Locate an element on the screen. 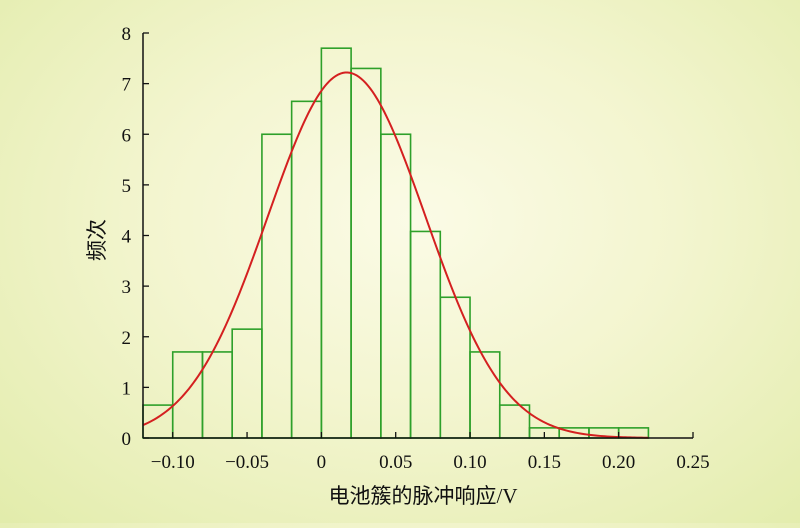 The width and height of the screenshot is (800, 528). y-tick-label: 3 is located at coordinates (127, 287).